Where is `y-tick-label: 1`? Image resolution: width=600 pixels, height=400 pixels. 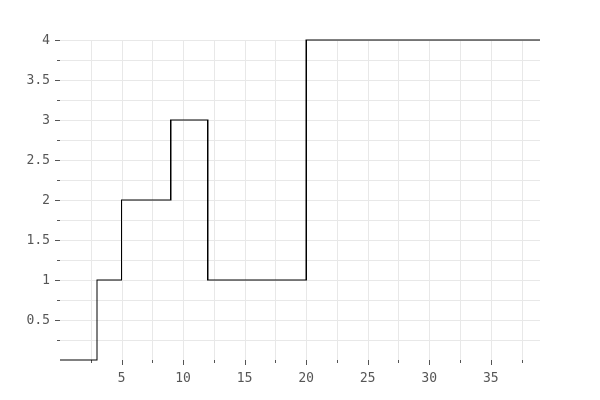
y-tick-label: 1 is located at coordinates (46, 280).